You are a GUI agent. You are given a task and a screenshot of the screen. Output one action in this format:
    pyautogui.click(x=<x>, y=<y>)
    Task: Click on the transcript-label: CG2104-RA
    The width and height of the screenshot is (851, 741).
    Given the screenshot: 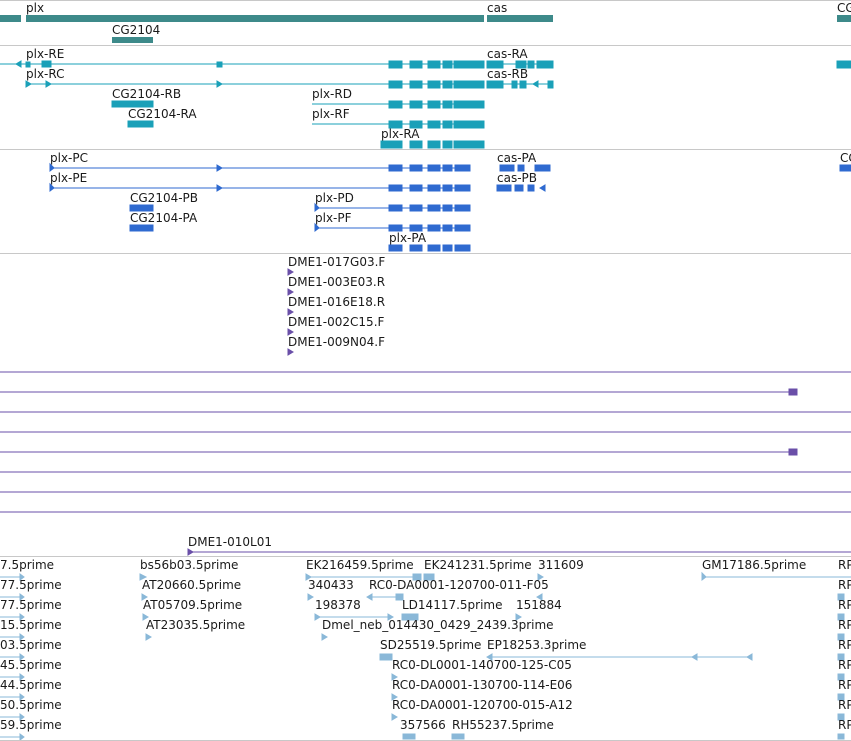 What is the action you would take?
    pyautogui.click(x=162, y=114)
    